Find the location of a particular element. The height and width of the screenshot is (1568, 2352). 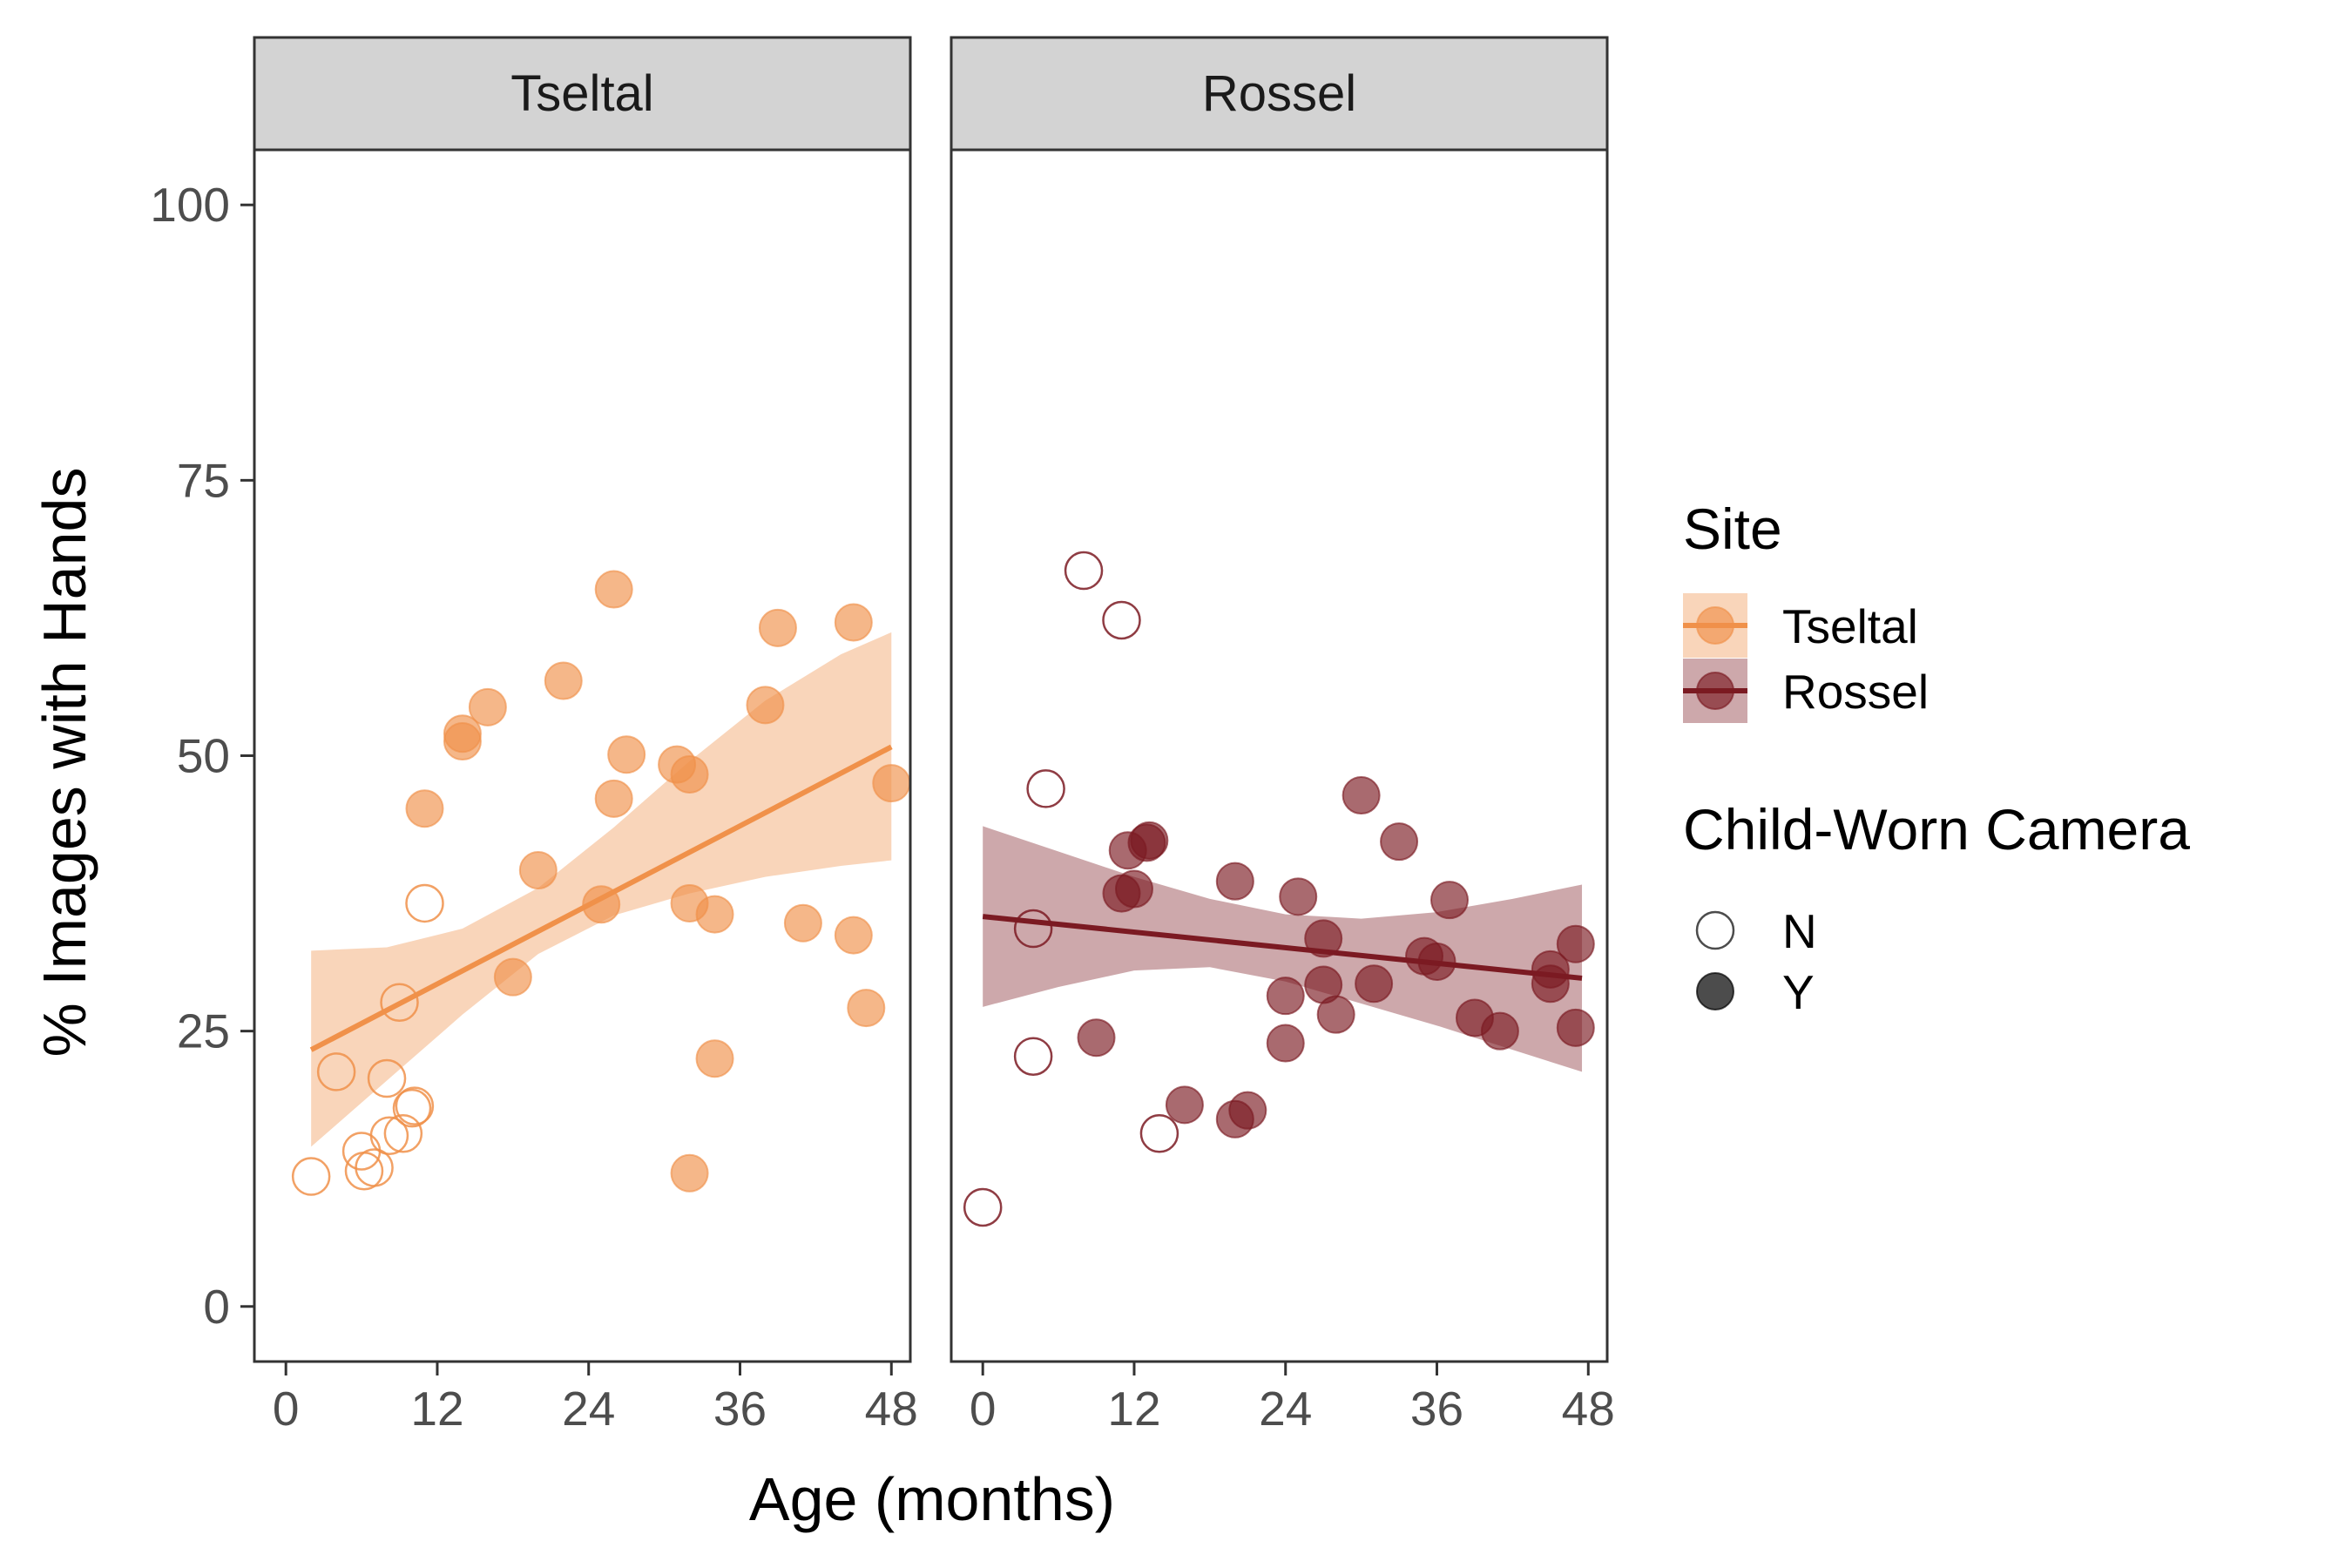

y-tick-label: 75 is located at coordinates (204, 480).